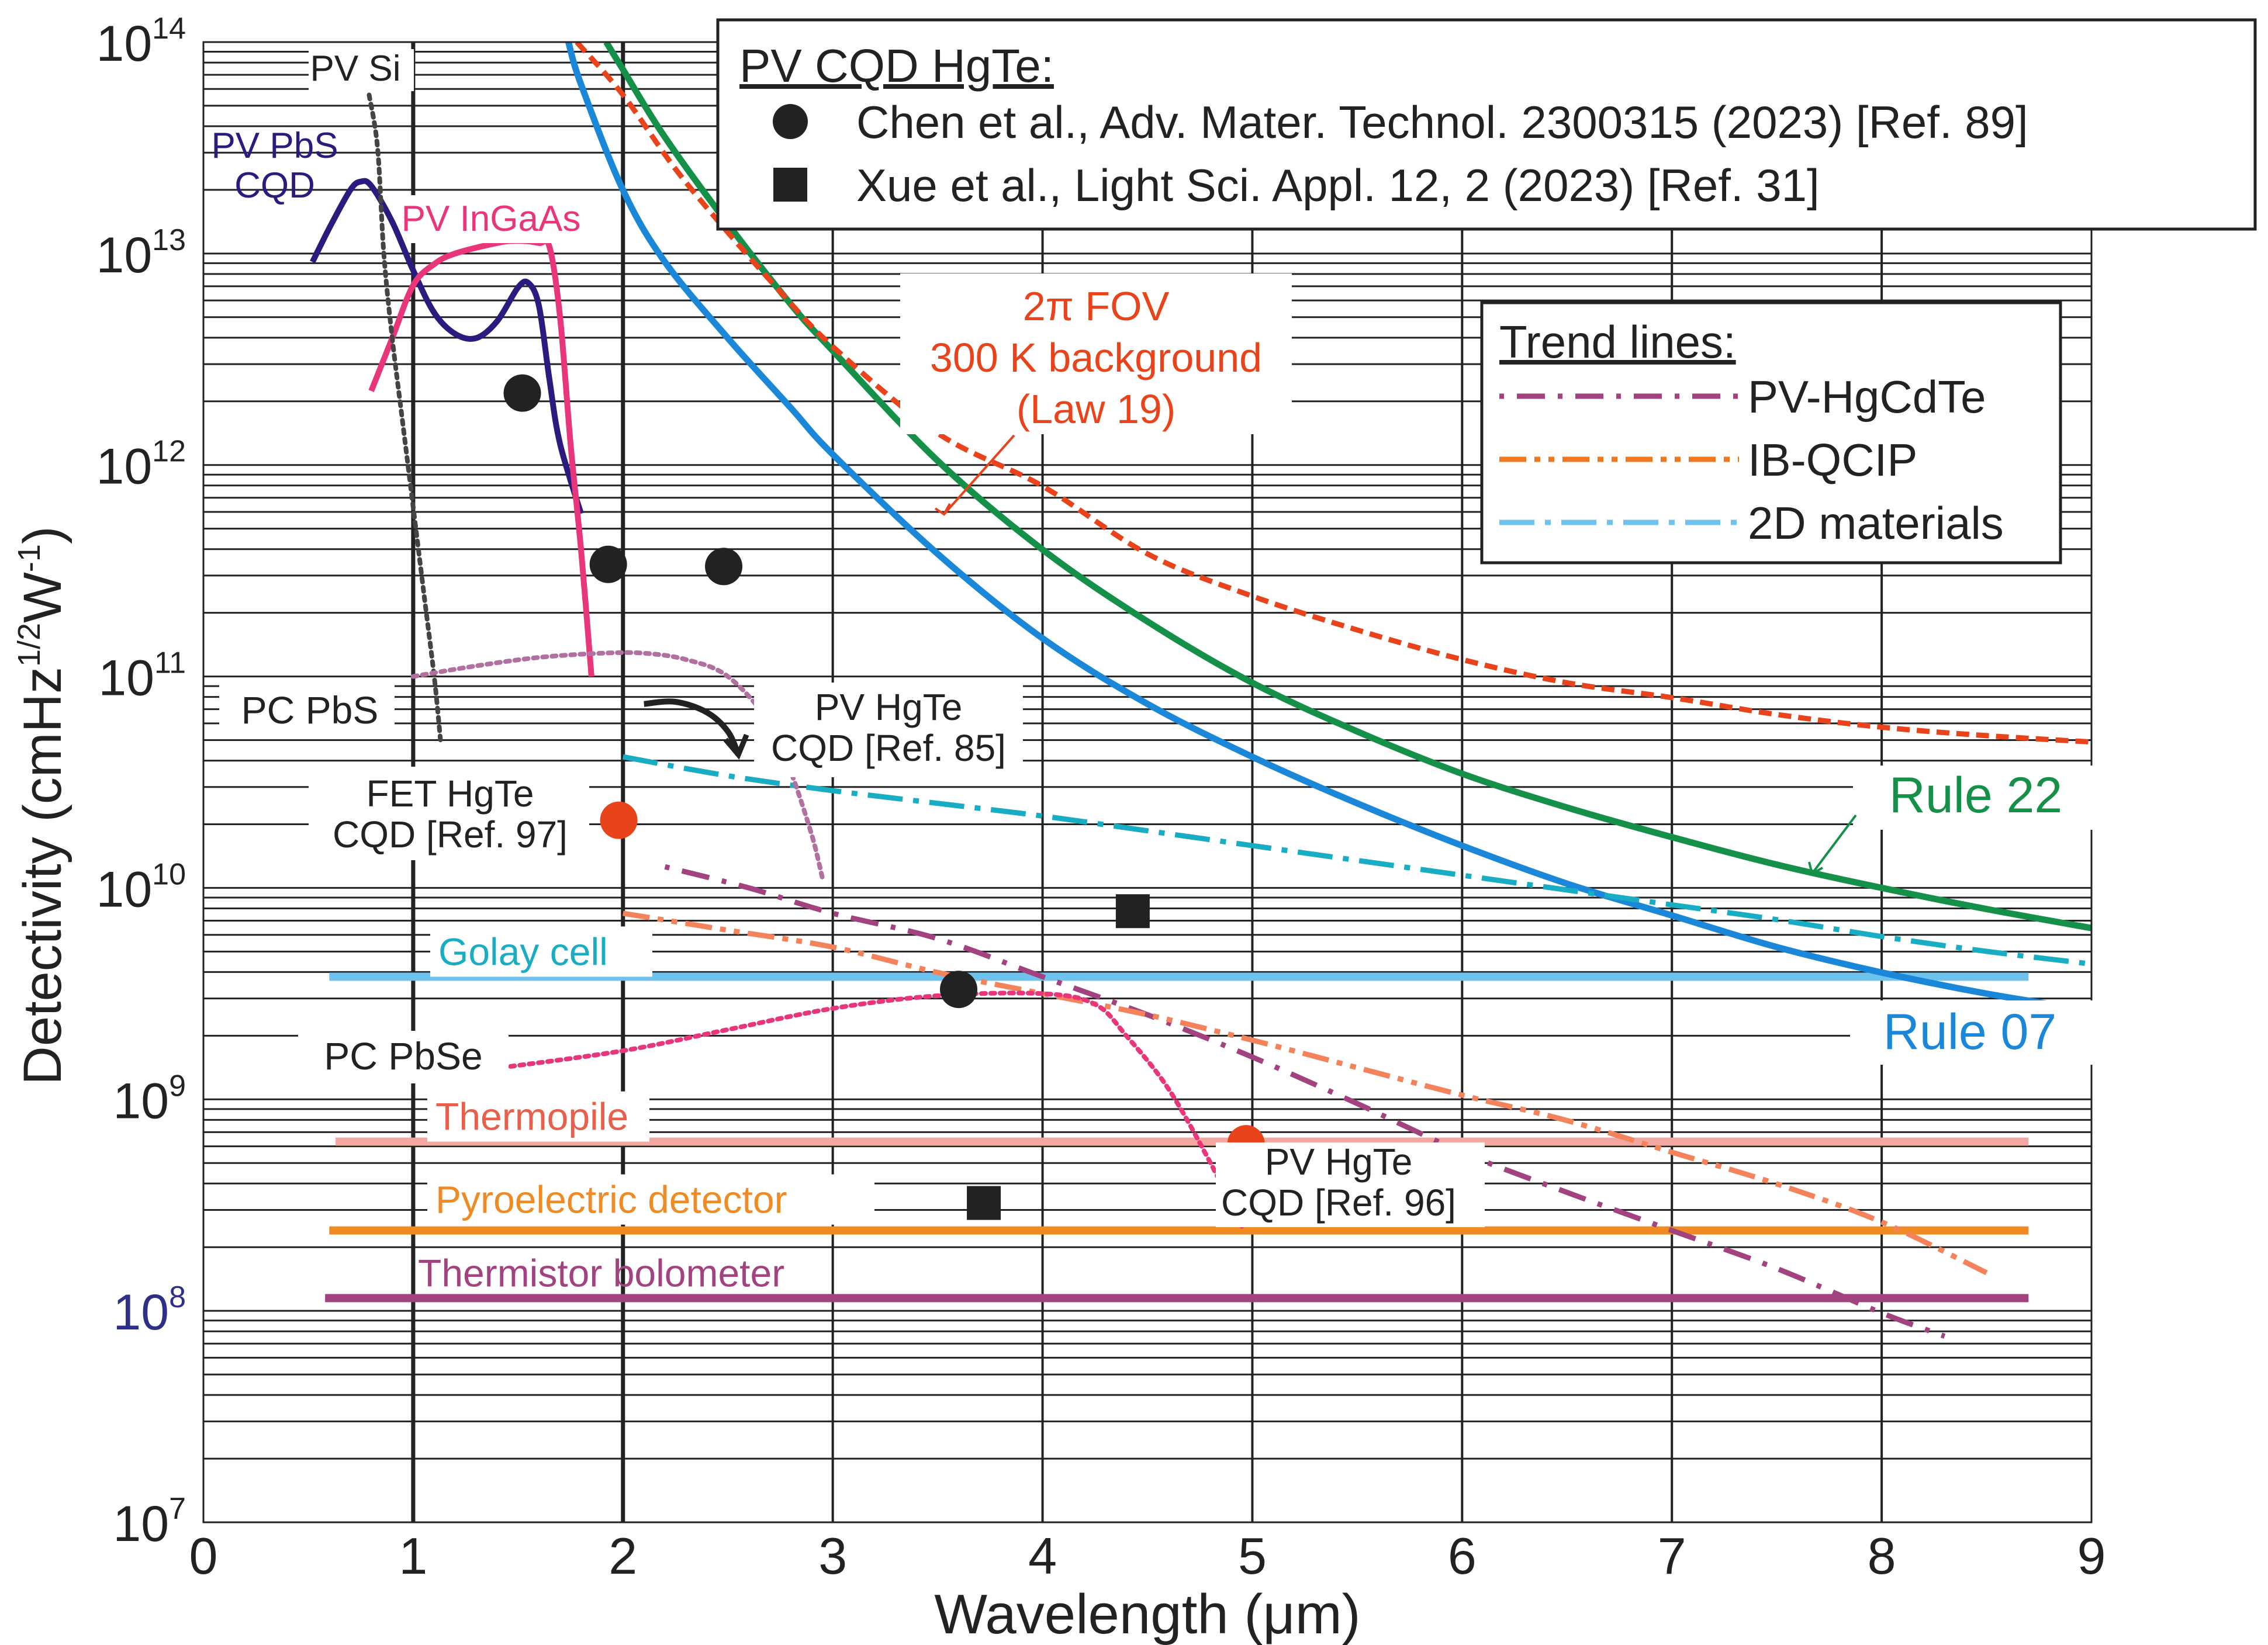  Describe the element at coordinates (889, 707) in the screenshot. I see `annotation-pv-hgte-85: PV HgTe` at that location.